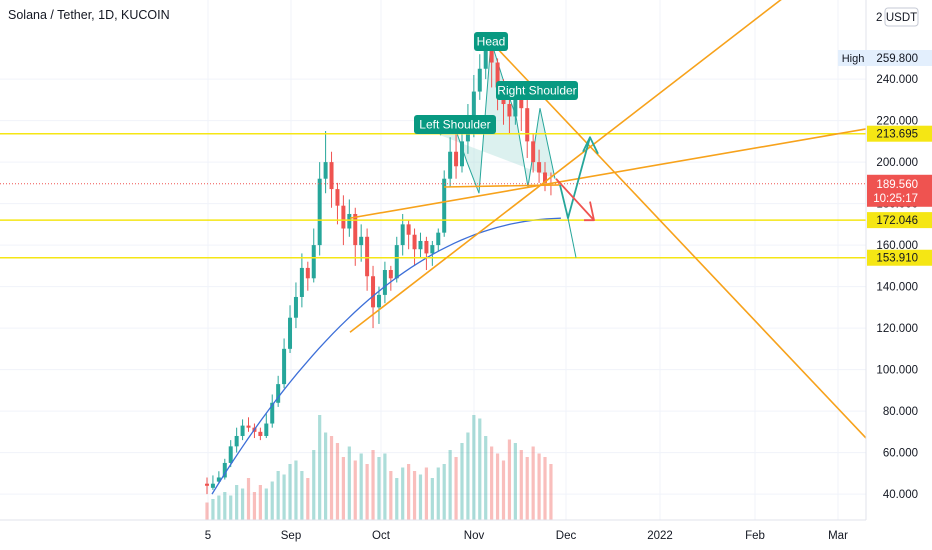 The width and height of the screenshot is (932, 550). What do you see at coordinates (897, 59) in the screenshot?
I see `high-value: 259.800` at bounding box center [897, 59].